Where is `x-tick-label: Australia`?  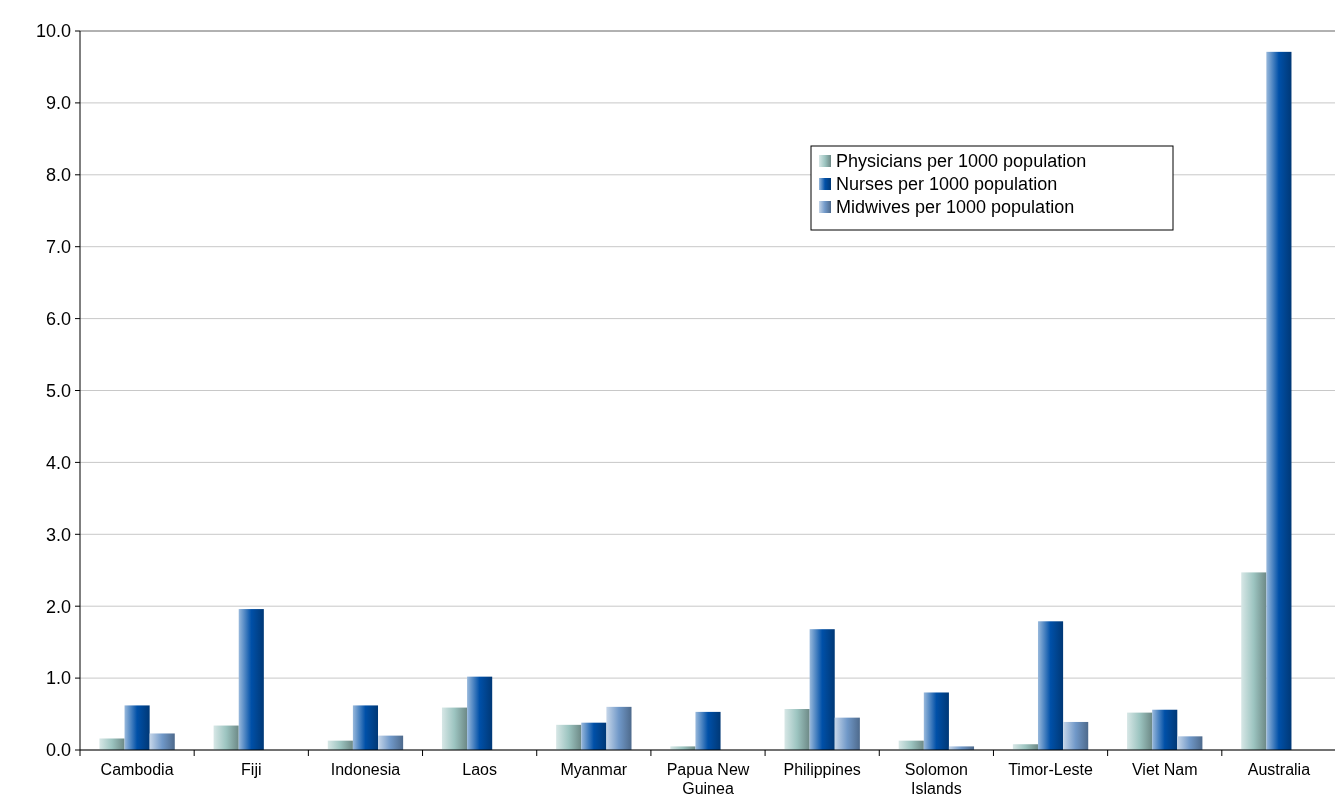 x-tick-label: Australia is located at coordinates (1279, 769).